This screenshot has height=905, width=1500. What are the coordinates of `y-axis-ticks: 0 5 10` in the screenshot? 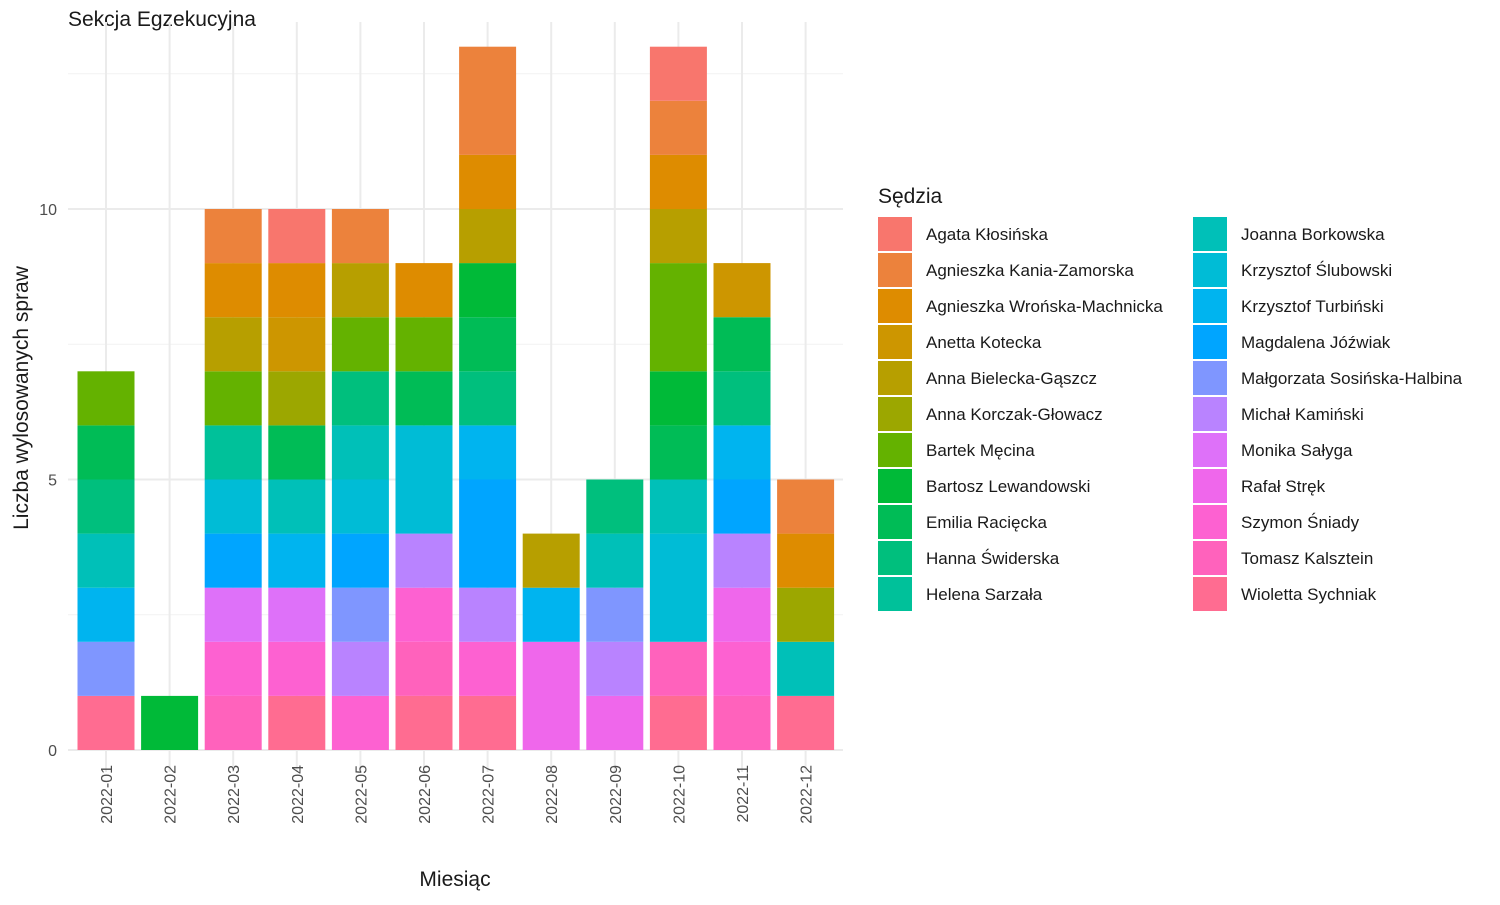 It's located at (48, 481).